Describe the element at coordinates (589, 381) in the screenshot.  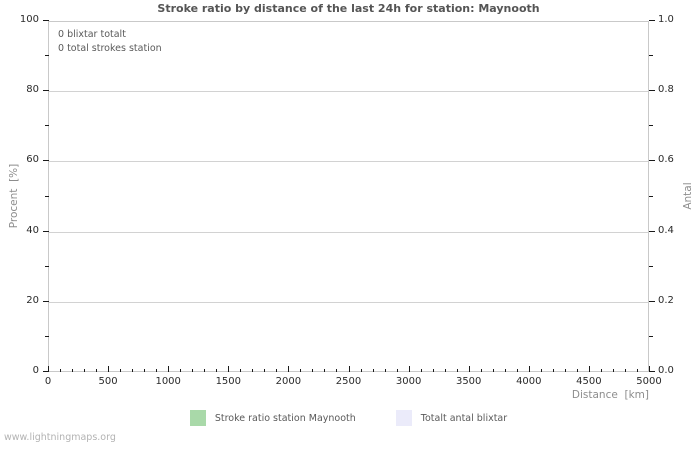
I see `x-axis-tick-label: 4500` at that location.